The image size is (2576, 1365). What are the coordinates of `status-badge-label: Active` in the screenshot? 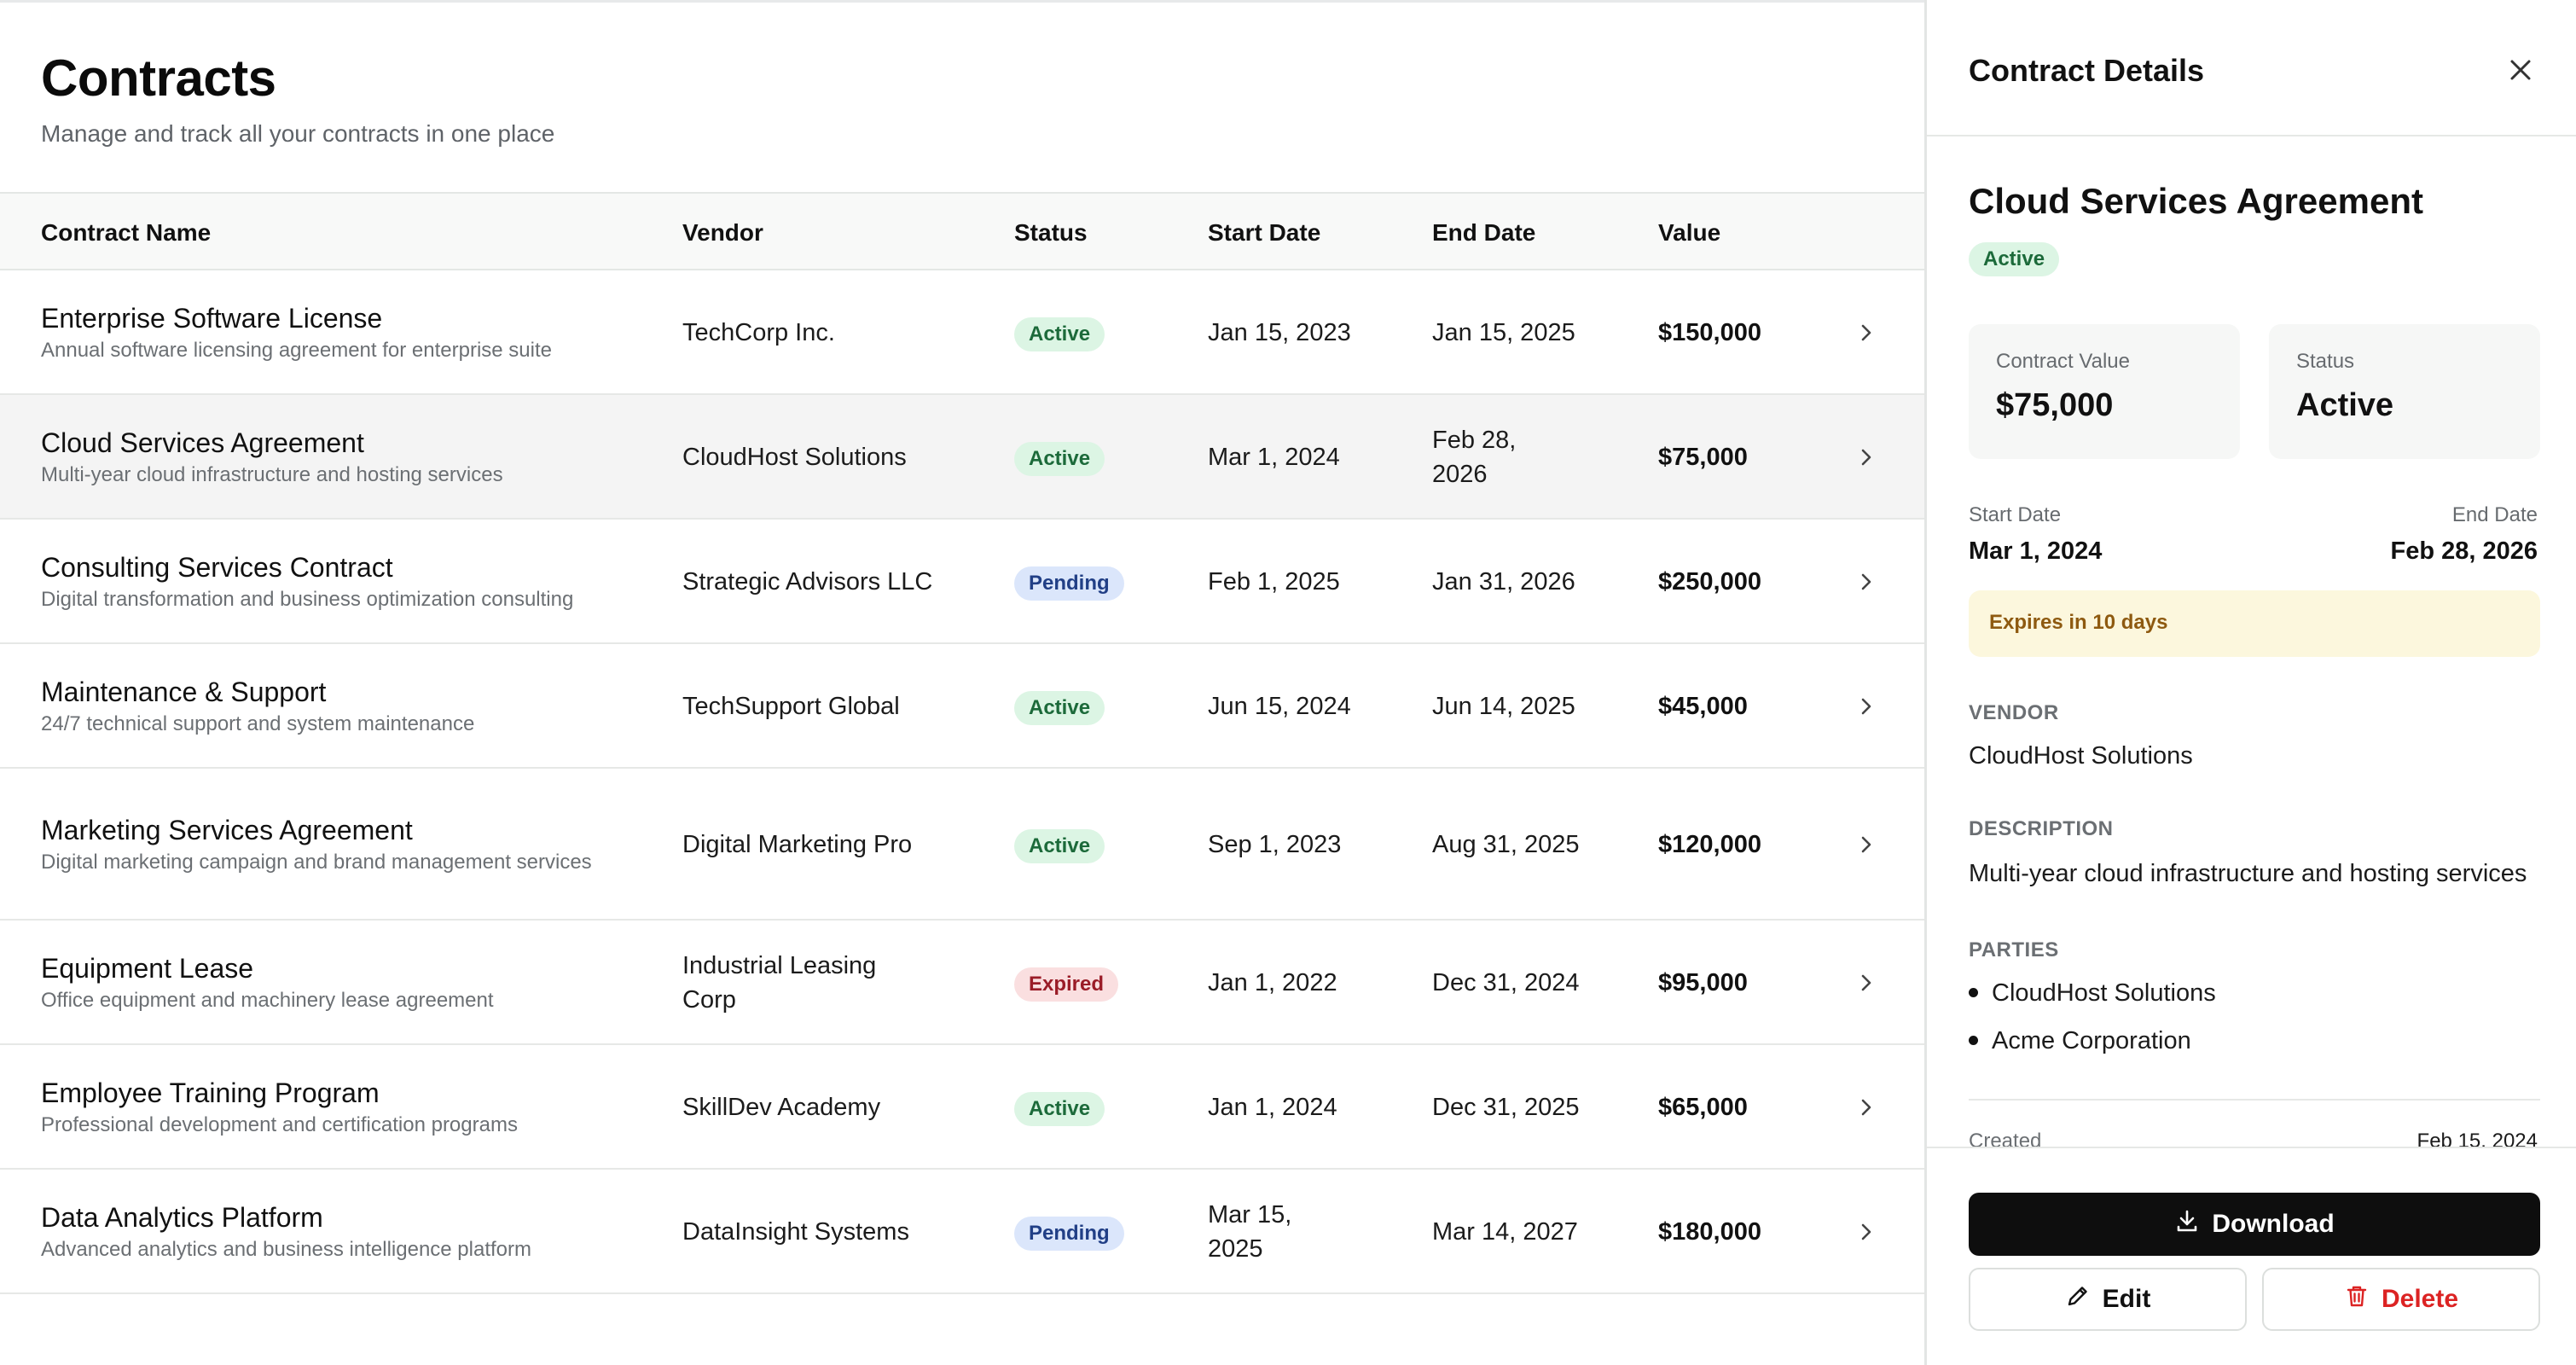 It's located at (2014, 259).